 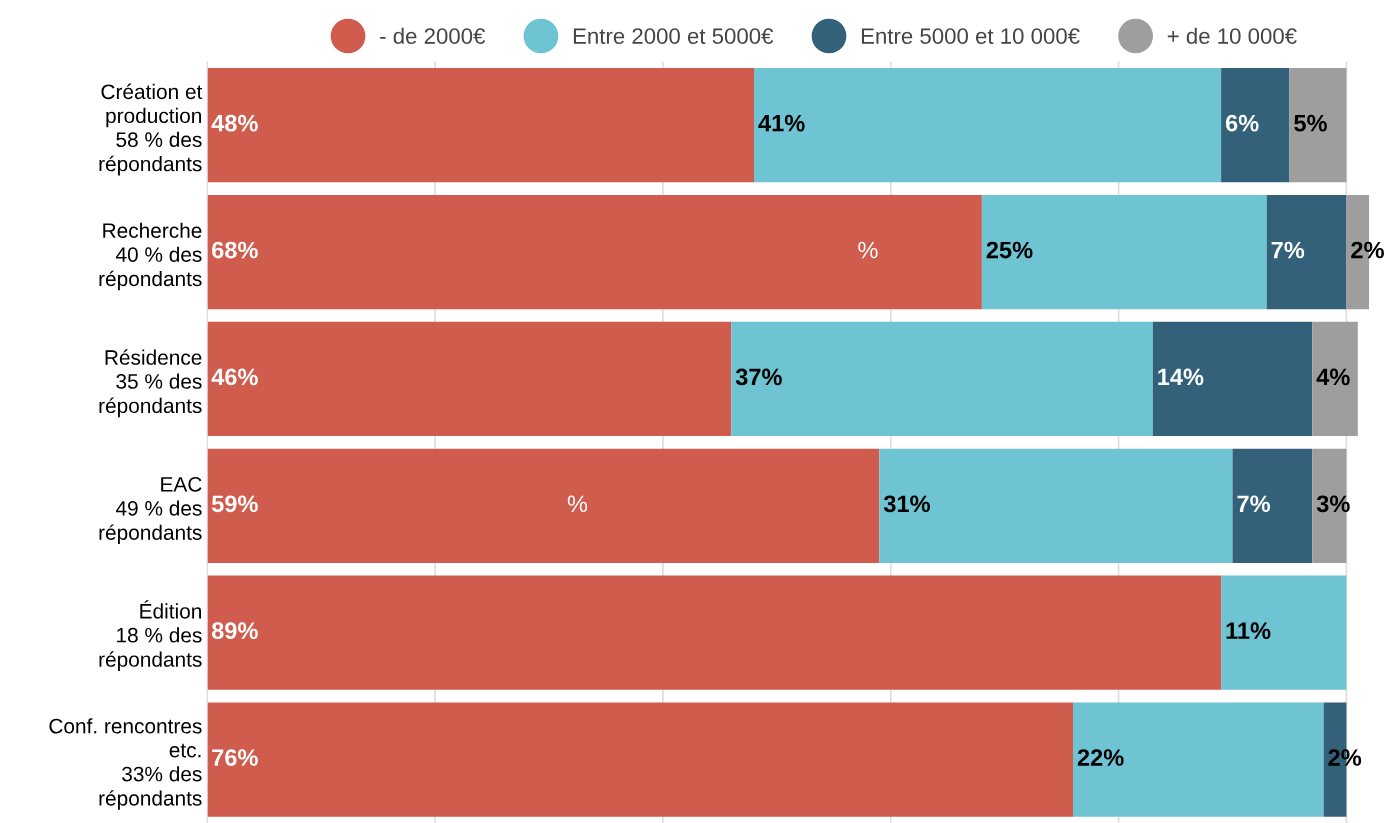 I want to click on y-tick-label: Conf. rencontres etc. 33% des répondants, so click(x=125, y=764).